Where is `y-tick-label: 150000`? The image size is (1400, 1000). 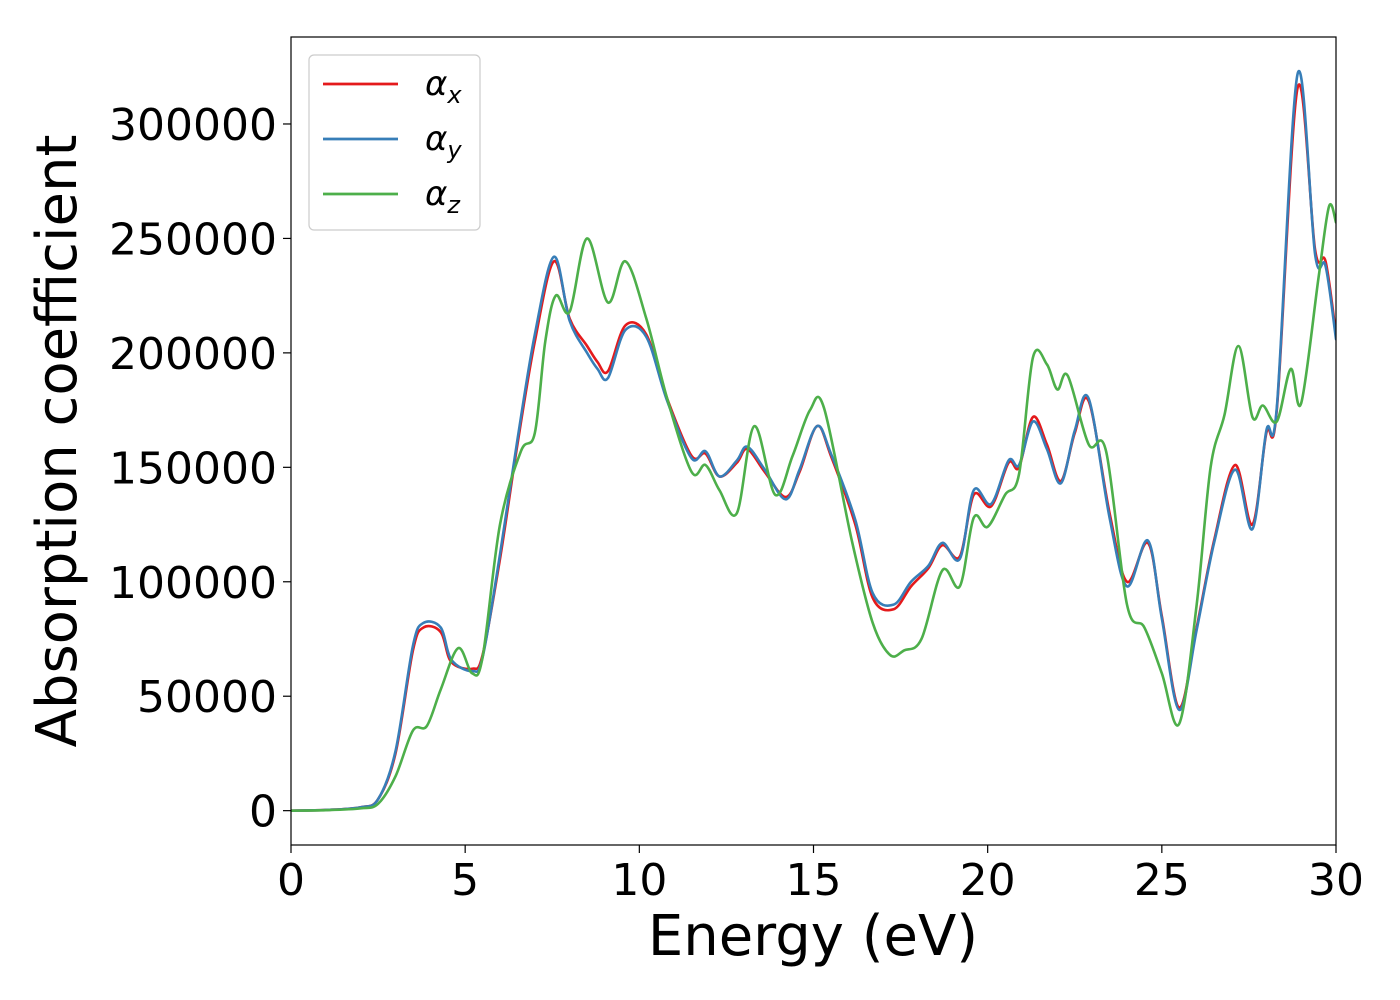
y-tick-label: 150000 is located at coordinates (193, 468).